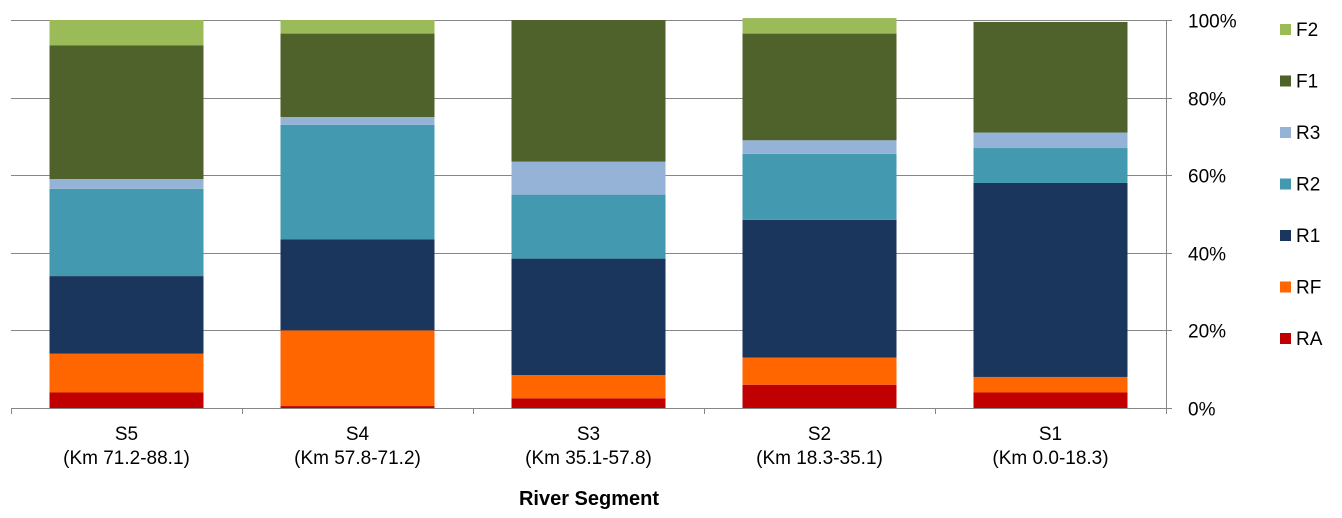  I want to click on y-tick-label: 0%, so click(1202, 410).